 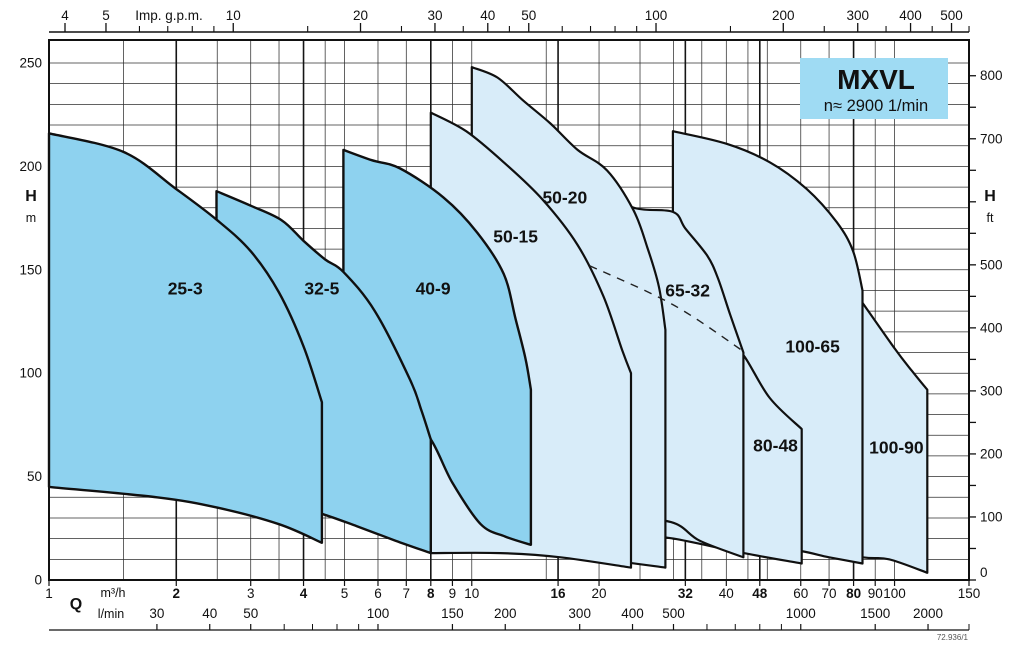 I want to click on top-tick-200: 200, so click(x=783, y=15).